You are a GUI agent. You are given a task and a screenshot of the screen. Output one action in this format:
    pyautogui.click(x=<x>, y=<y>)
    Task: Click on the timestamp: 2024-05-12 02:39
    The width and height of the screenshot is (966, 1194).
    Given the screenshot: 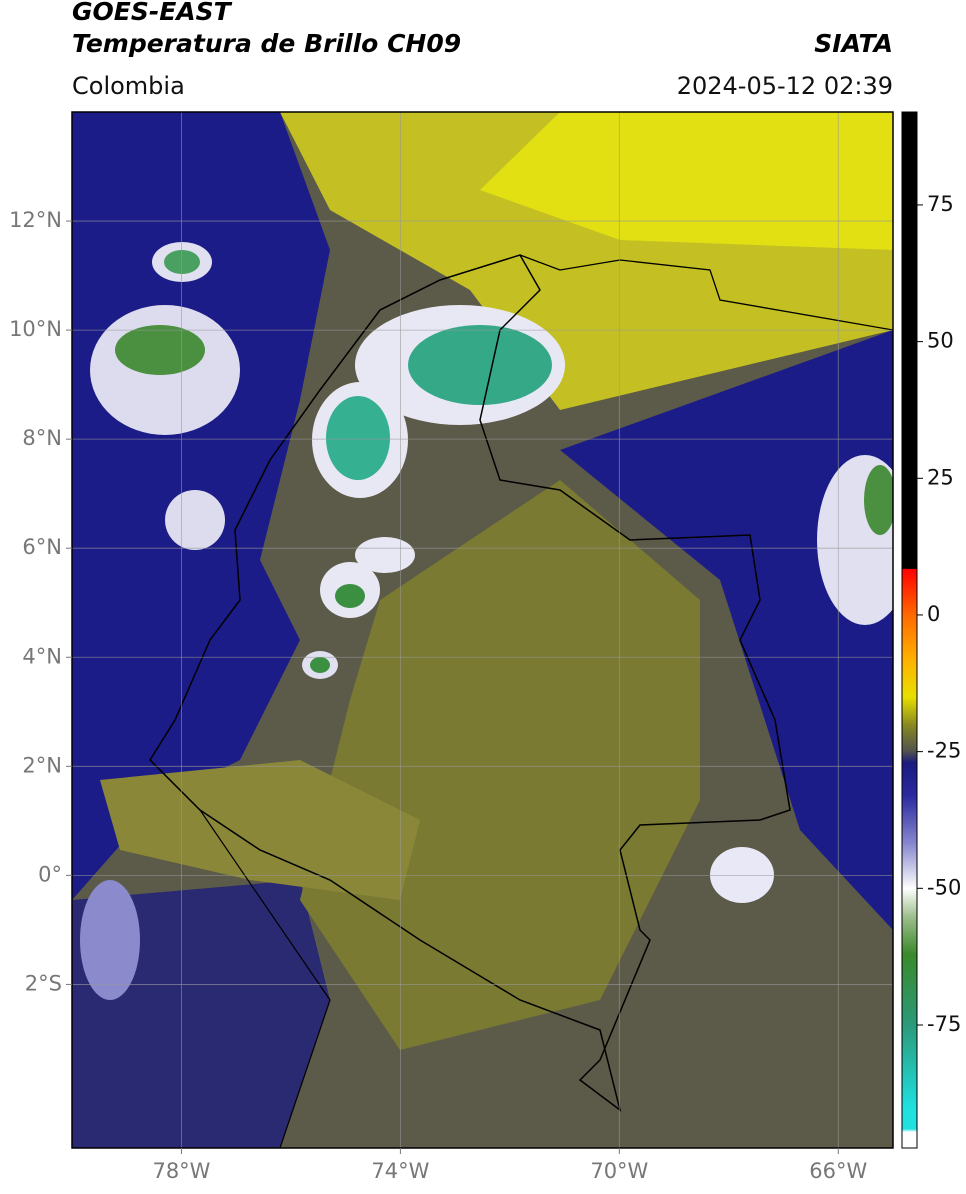 What is the action you would take?
    pyautogui.click(x=785, y=86)
    